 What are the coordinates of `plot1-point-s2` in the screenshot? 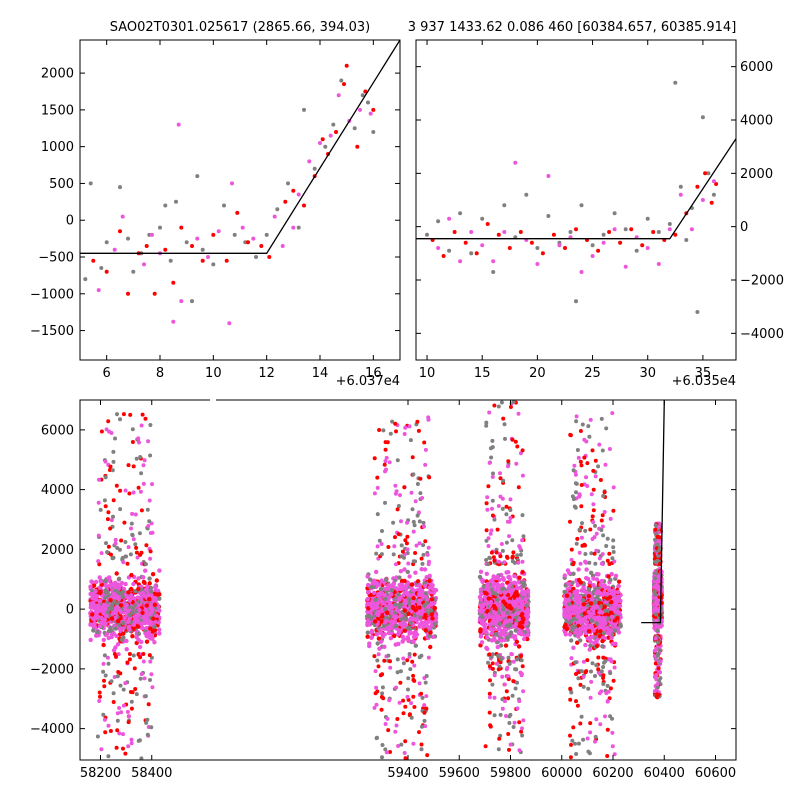 It's located at (208, 257).